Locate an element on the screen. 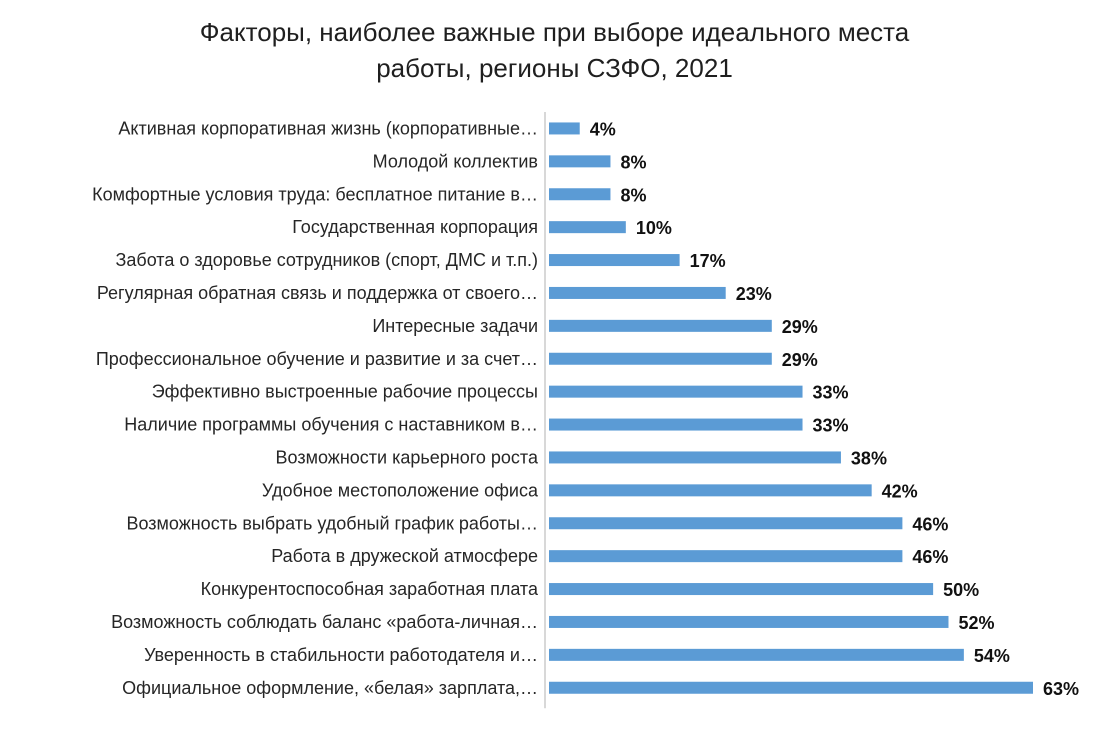 The width and height of the screenshot is (1109, 731). category-label: Молодой коллектив is located at coordinates (455, 161).